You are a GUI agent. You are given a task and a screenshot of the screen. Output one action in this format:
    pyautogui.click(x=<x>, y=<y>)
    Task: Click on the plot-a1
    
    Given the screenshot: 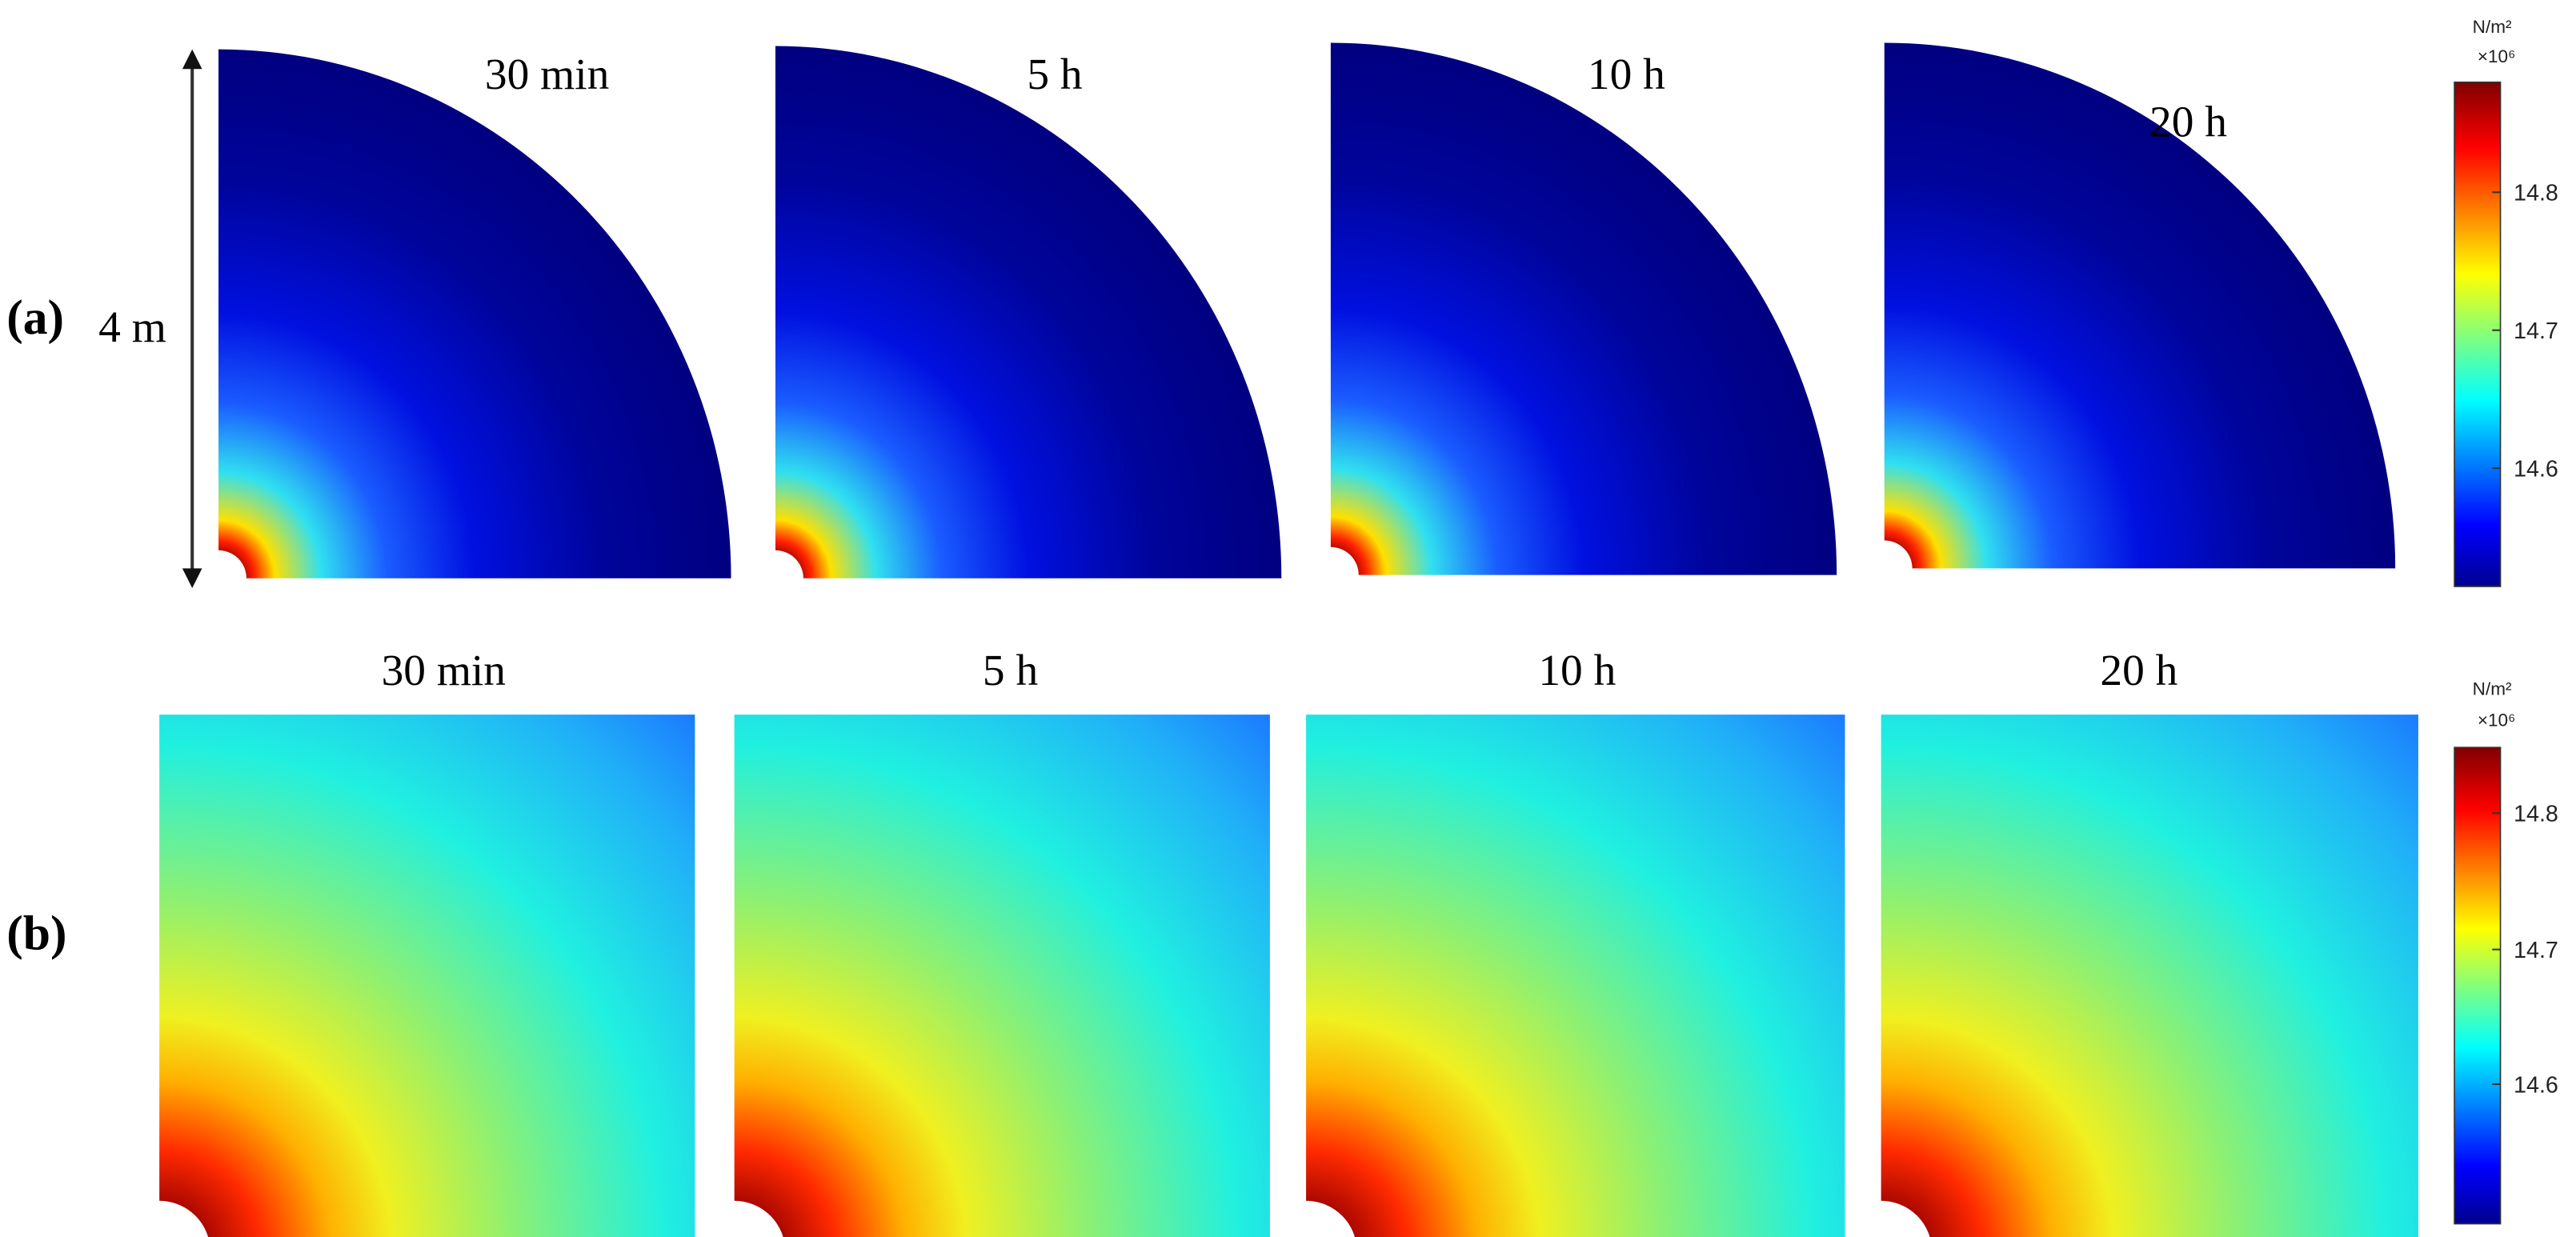 What is the action you would take?
    pyautogui.click(x=474, y=314)
    